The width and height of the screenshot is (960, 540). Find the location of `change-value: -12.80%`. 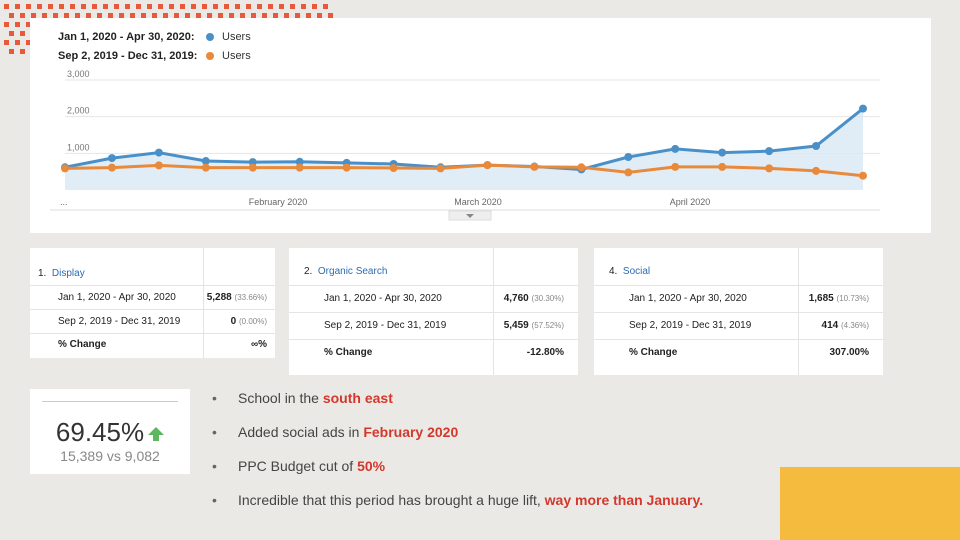

change-value: -12.80% is located at coordinates (545, 352).